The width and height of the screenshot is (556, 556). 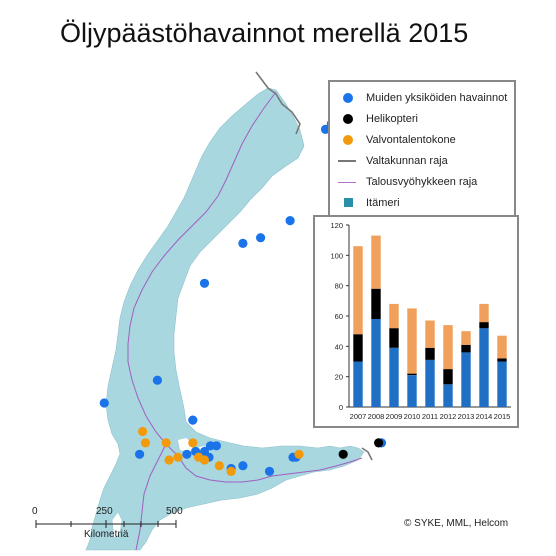 What do you see at coordinates (341, 407) in the screenshot?
I see `y-tick-label: 0` at bounding box center [341, 407].